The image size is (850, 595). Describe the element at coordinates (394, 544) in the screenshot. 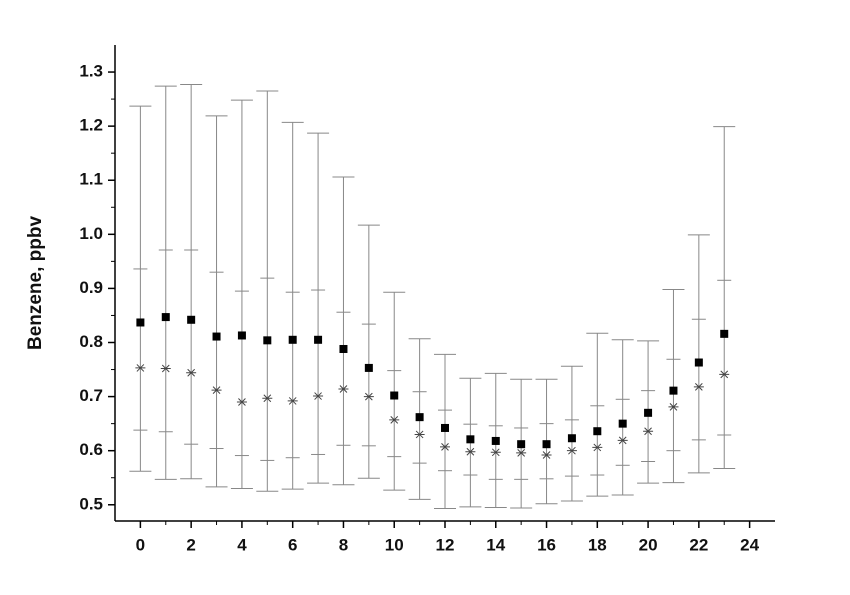

I see `x-tick-label: 10` at that location.